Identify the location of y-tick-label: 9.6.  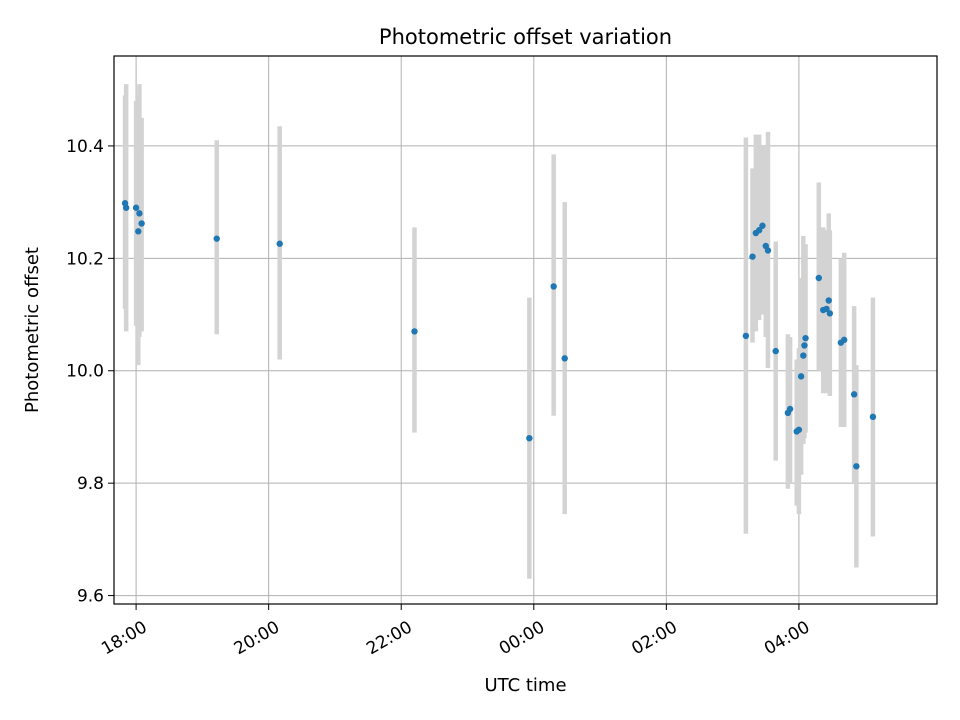
(90, 597).